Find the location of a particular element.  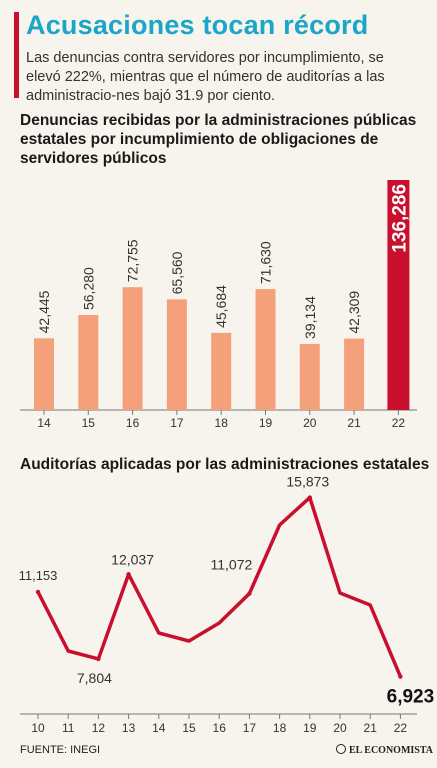

bar-axis-label-20: 20 is located at coordinates (310, 423).